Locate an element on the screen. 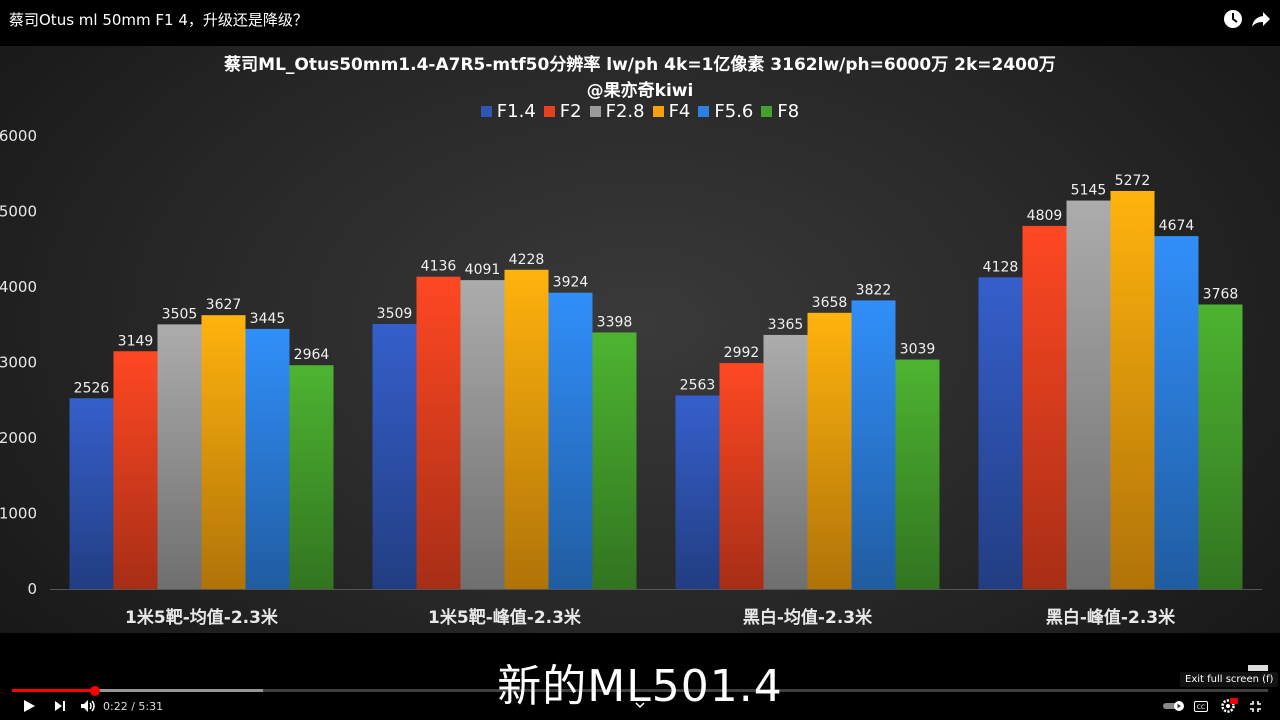 This screenshot has width=1280, height=720. video-title: 蔡司Otus ml 50mm F1 4，升级还是降级？ is located at coordinates (158, 20).